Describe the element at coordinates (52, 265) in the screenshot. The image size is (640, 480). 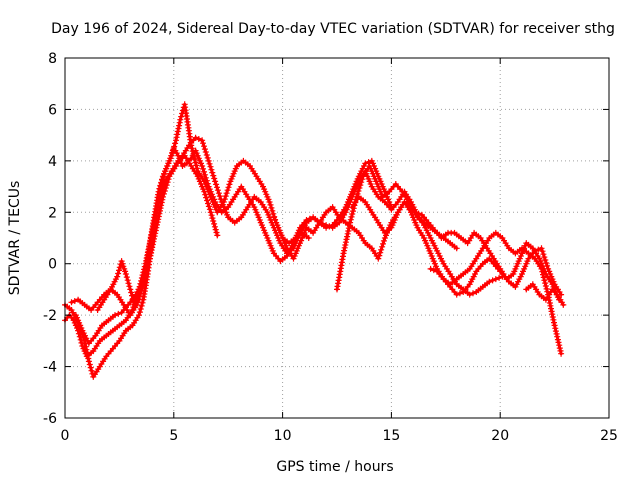
I see `y-tick-label: 0` at that location.